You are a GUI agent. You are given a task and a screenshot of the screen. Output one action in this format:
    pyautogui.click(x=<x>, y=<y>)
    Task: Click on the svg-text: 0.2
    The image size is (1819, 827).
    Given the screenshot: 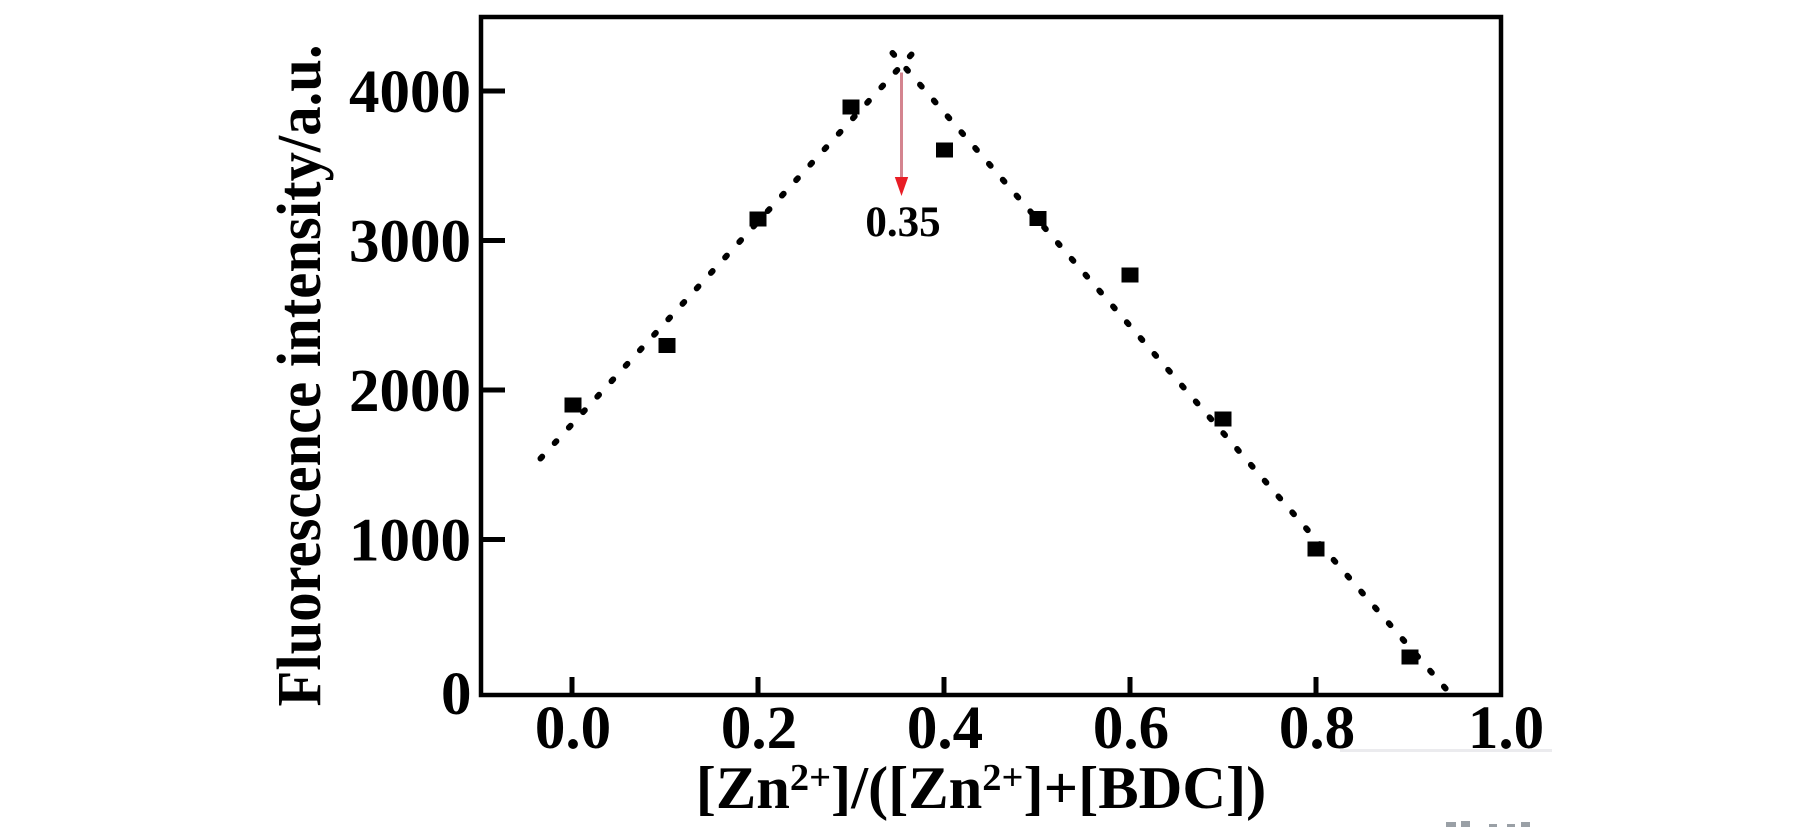 What is the action you would take?
    pyautogui.click(x=759, y=728)
    